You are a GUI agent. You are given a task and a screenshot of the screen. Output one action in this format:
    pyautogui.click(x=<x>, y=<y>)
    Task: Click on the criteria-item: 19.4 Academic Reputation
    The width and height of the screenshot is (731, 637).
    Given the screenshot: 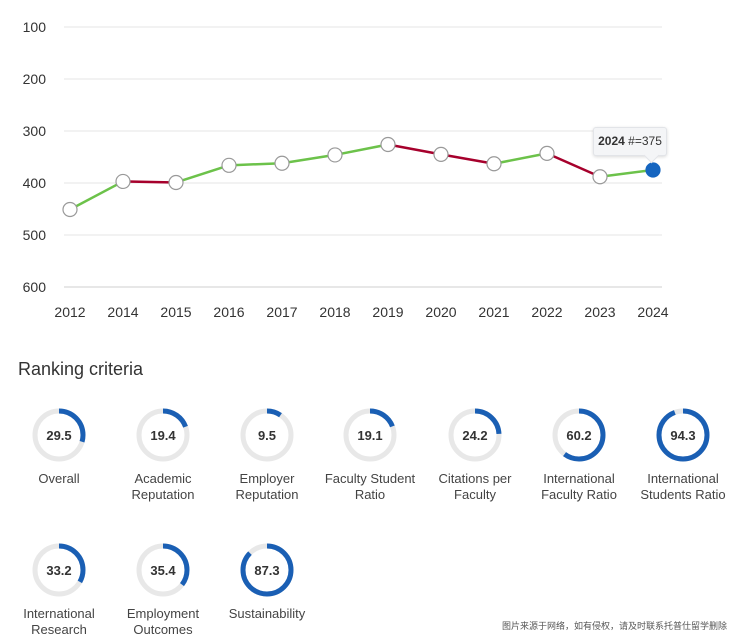 What is the action you would take?
    pyautogui.click(x=163, y=455)
    